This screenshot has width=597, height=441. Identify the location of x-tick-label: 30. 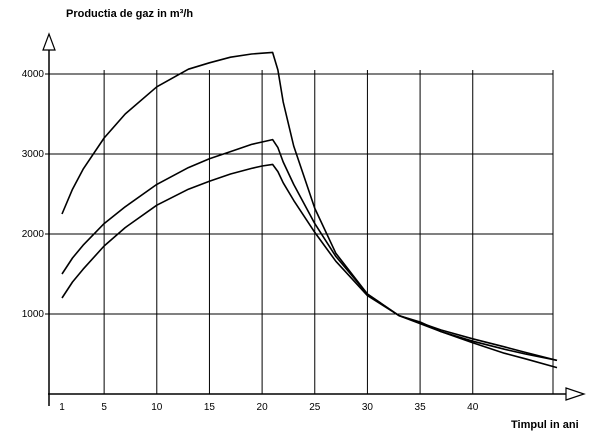
(368, 407).